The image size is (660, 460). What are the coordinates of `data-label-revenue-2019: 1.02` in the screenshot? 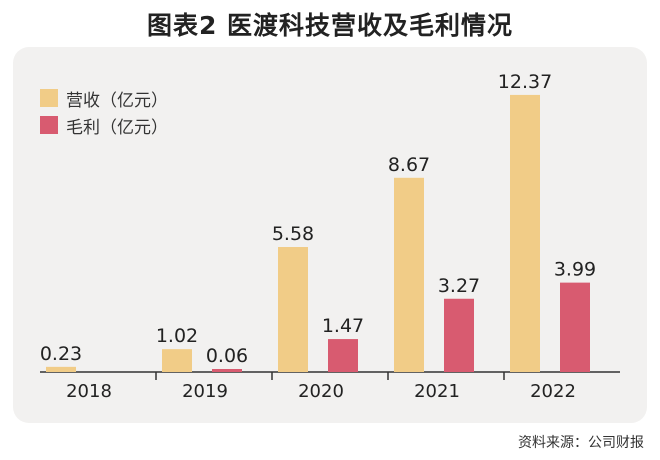 It's located at (177, 336).